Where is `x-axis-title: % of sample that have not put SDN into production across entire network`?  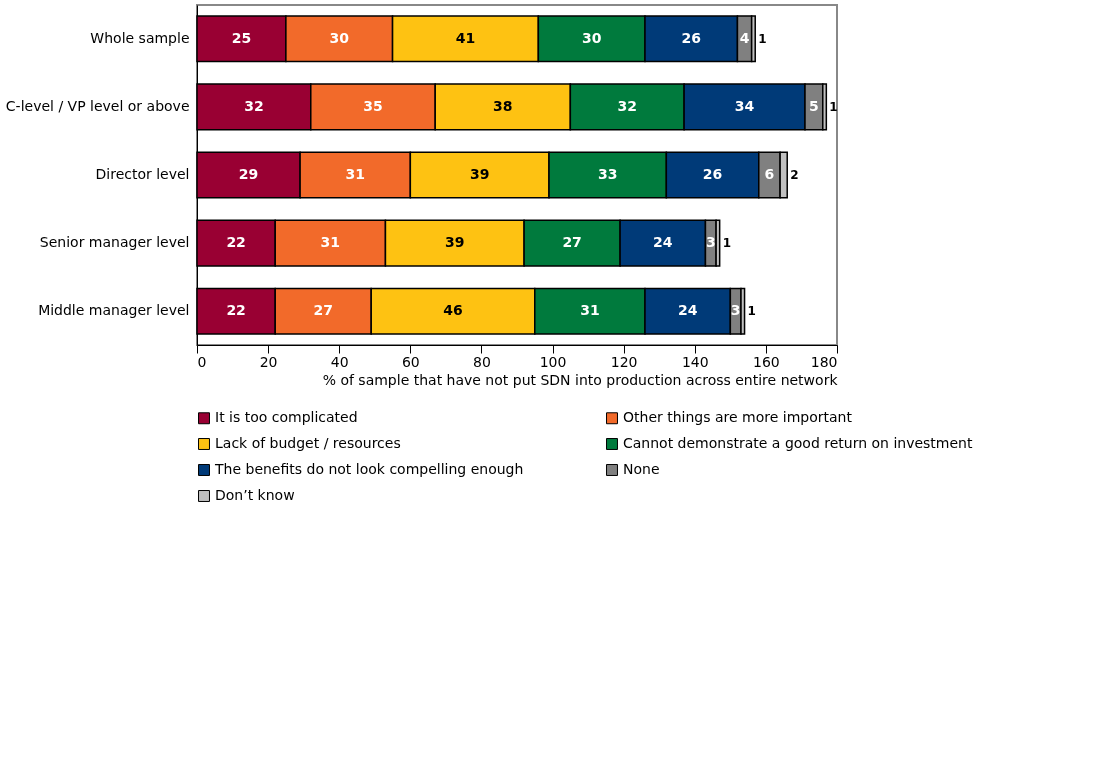
x-axis-title: % of sample that have not put SDN into production across entire network is located at coordinates (580, 379).